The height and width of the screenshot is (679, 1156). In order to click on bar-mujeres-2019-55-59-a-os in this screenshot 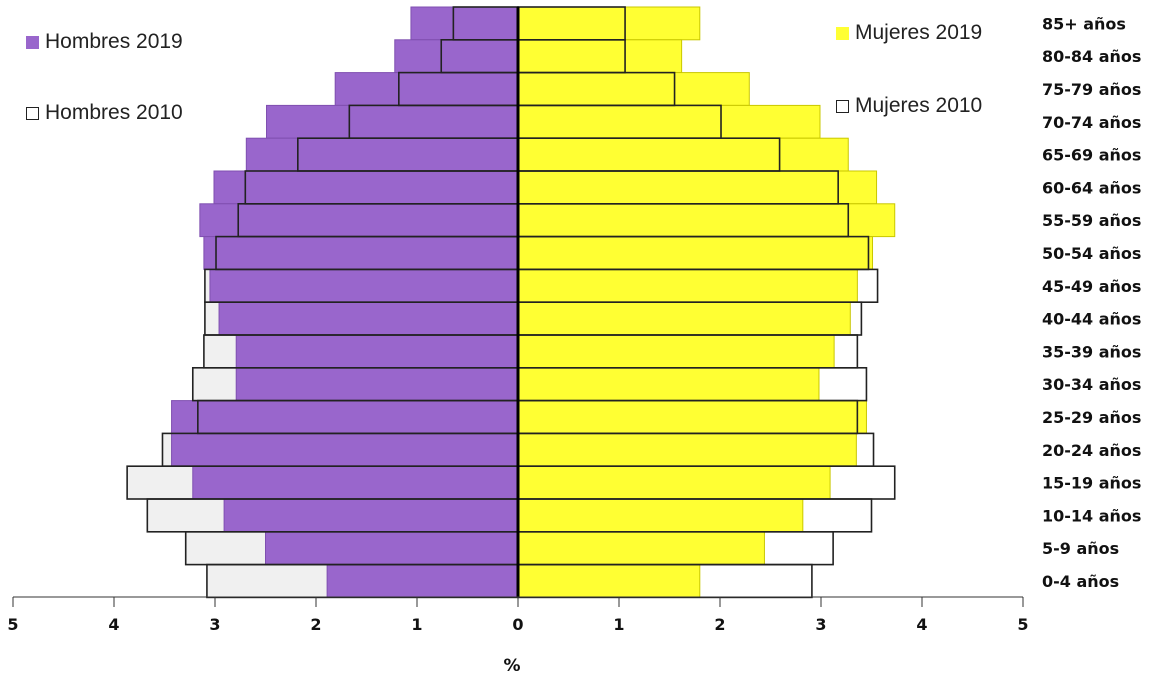, I will do `click(706, 220)`.